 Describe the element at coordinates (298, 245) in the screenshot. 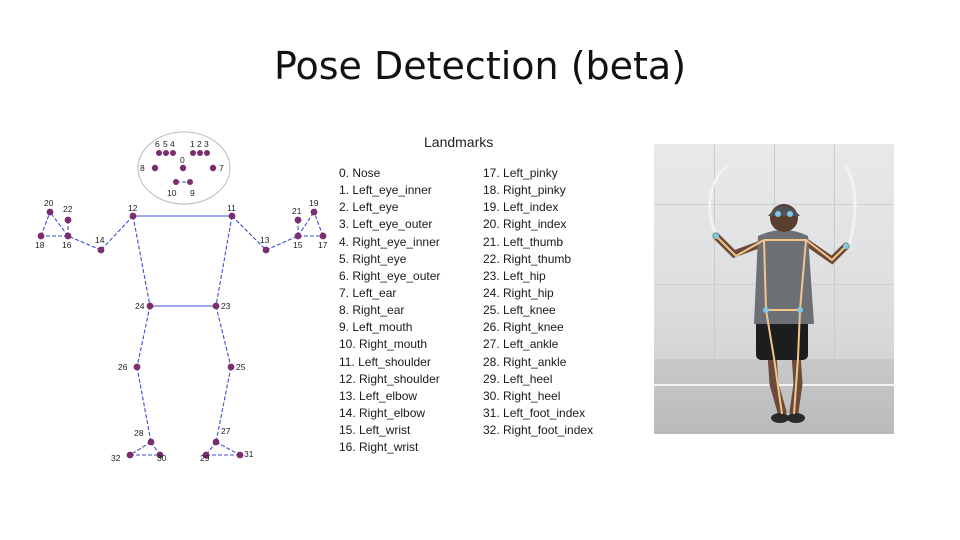

I see `joint-label: 15` at that location.